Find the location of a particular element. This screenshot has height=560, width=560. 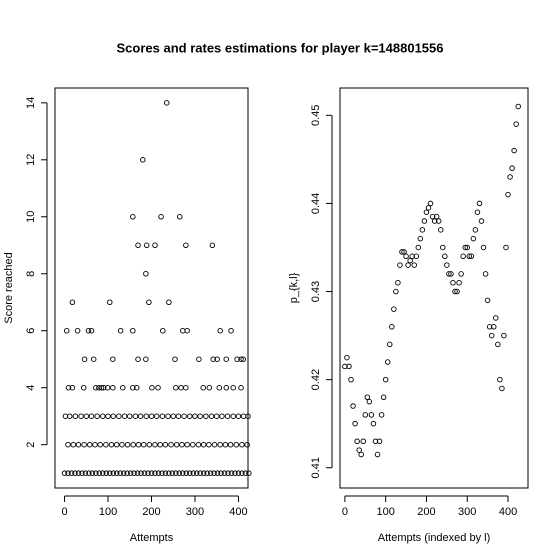

y-tick-label: 14 is located at coordinates (31, 103).